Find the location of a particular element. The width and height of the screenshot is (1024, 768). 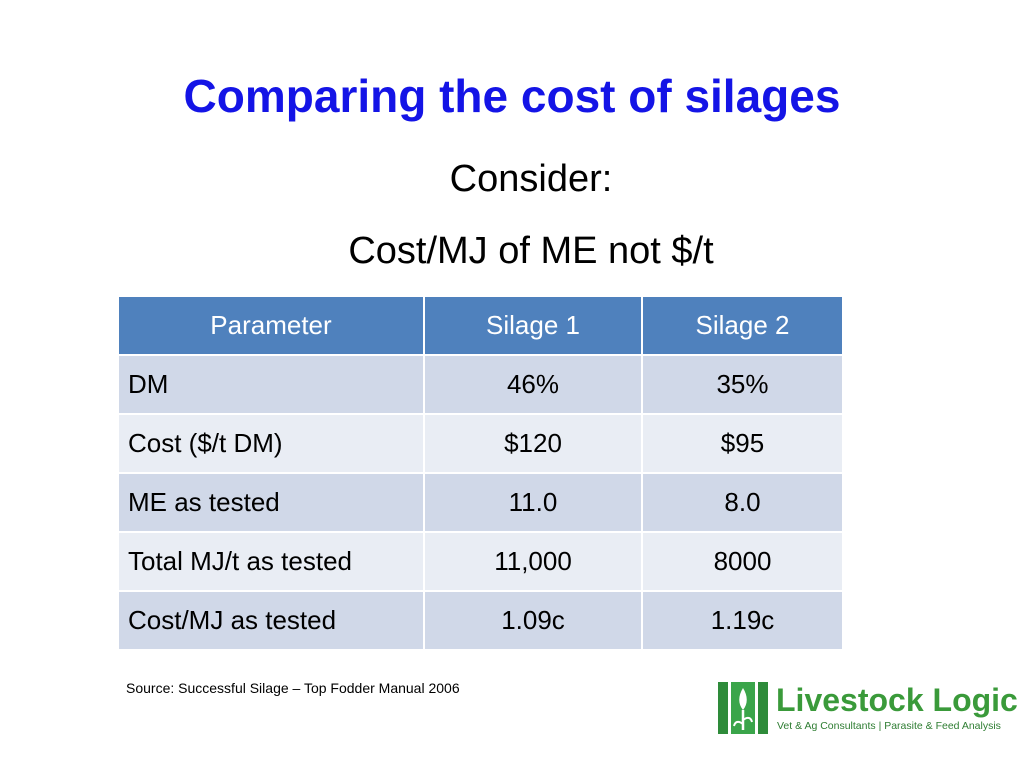

row-silage-1-value: 1.09c is located at coordinates (533, 620).